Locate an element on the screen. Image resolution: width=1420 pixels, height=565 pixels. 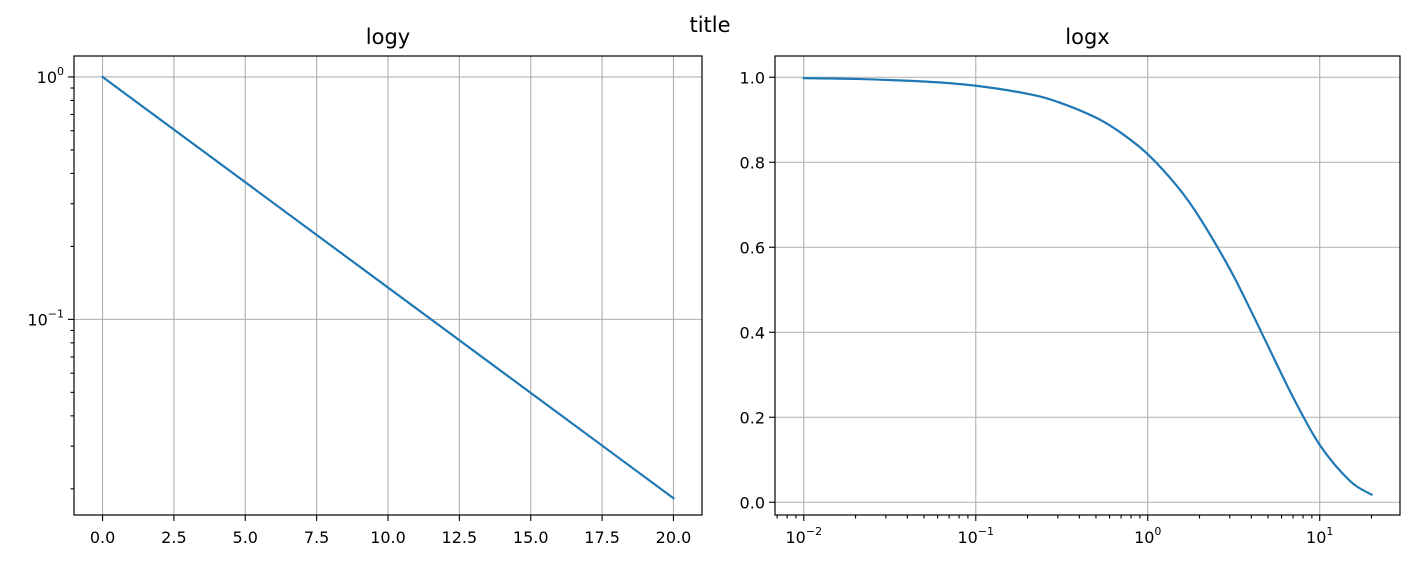
y-tick-label: 10⁰ is located at coordinates (50, 76).